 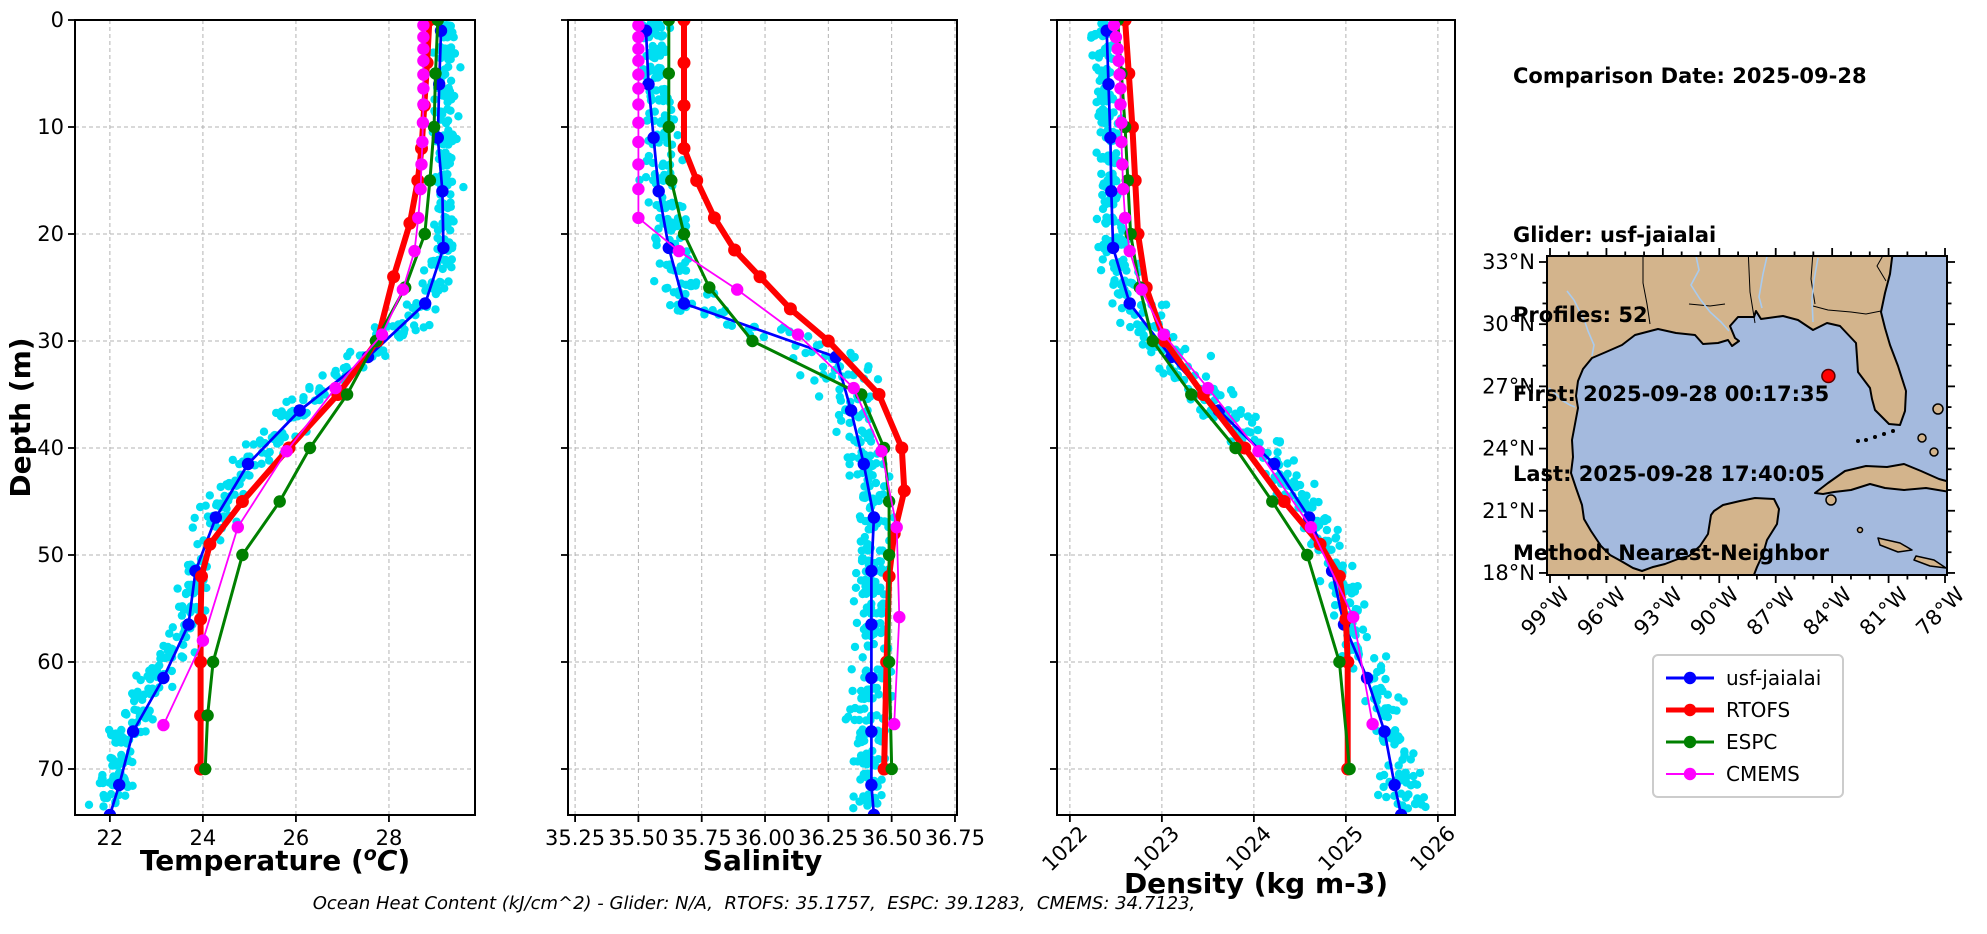 What do you see at coordinates (1671, 553) in the screenshot?
I see `method-label: Method: Nearest-Neighbor` at bounding box center [1671, 553].